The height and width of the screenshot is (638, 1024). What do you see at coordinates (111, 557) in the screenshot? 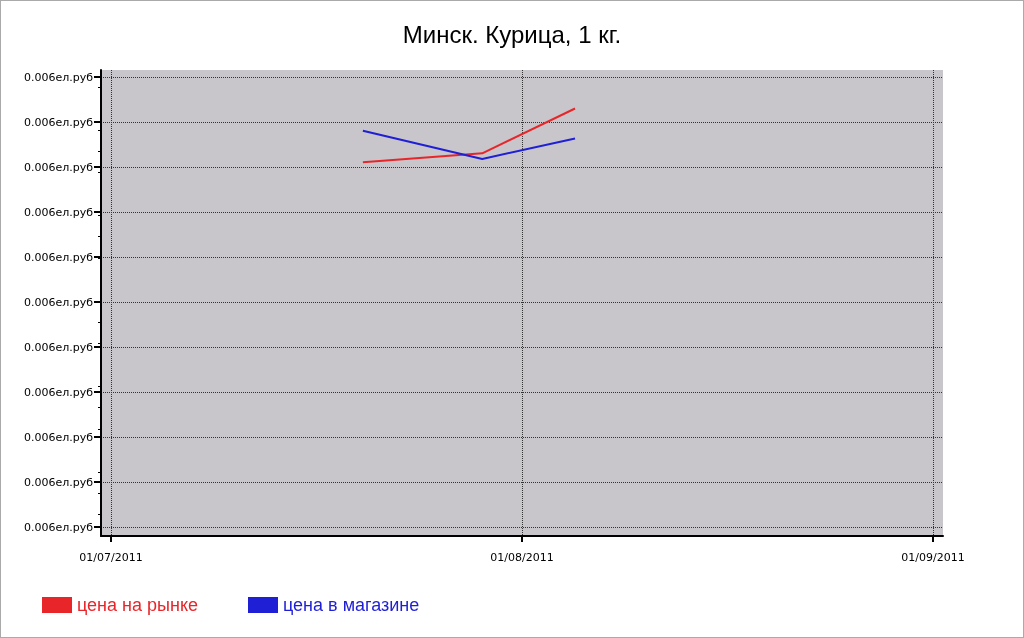
I see `x-tick-label: 01/07/2011` at bounding box center [111, 557].